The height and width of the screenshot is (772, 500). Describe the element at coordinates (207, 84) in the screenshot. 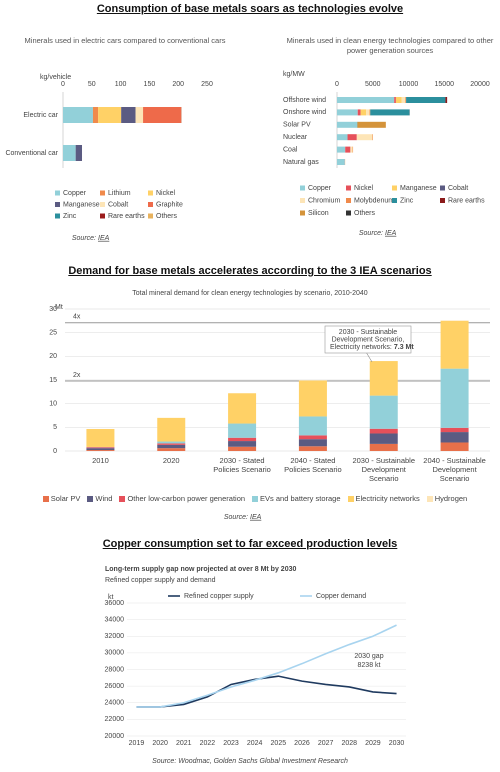

I see `x-tick-label: 250` at that location.